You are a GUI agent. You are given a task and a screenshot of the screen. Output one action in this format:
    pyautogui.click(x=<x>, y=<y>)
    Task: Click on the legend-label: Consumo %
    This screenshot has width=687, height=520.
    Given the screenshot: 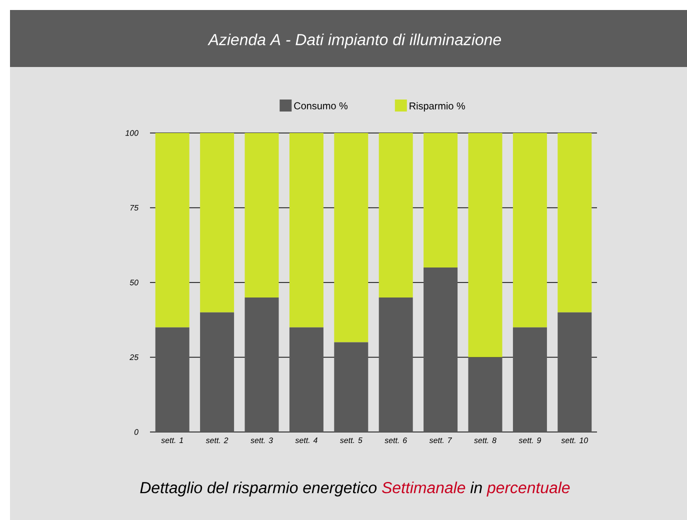 What is the action you would take?
    pyautogui.click(x=321, y=106)
    